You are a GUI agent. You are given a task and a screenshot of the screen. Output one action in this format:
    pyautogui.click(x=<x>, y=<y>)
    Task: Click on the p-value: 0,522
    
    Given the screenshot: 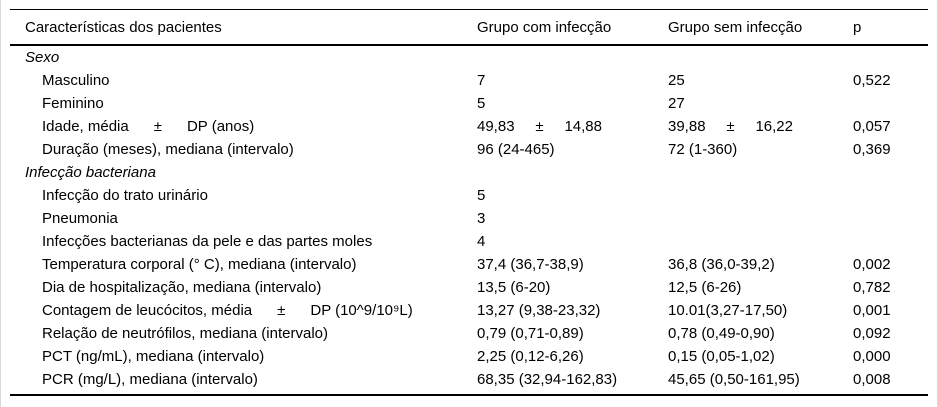 What is the action you would take?
    pyautogui.click(x=872, y=80)
    